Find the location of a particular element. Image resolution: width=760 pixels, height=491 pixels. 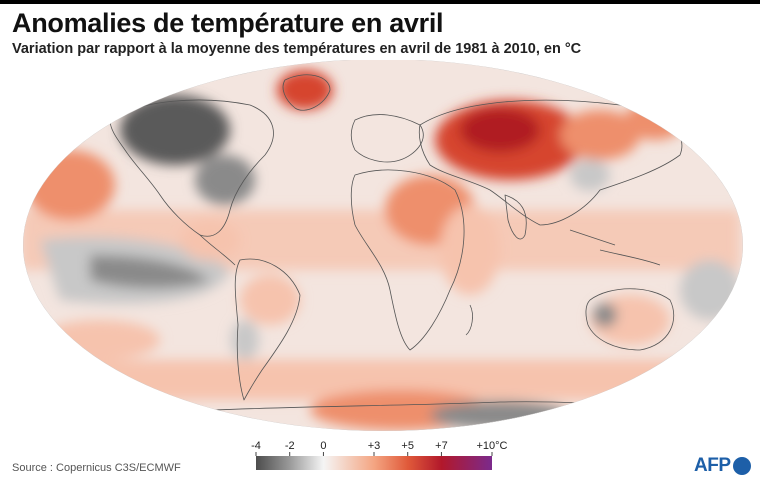

color-legend: -4 -2 0 +3 +5 +7 +10°C is located at coordinates (380, 458).